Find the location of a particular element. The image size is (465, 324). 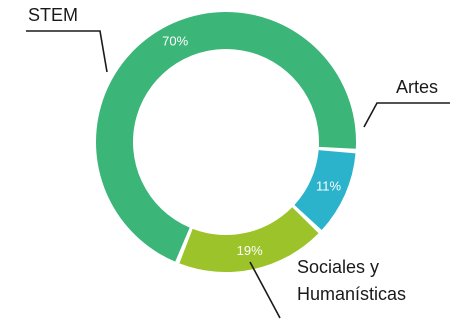

value-label-sociales: 19% is located at coordinates (250, 250).